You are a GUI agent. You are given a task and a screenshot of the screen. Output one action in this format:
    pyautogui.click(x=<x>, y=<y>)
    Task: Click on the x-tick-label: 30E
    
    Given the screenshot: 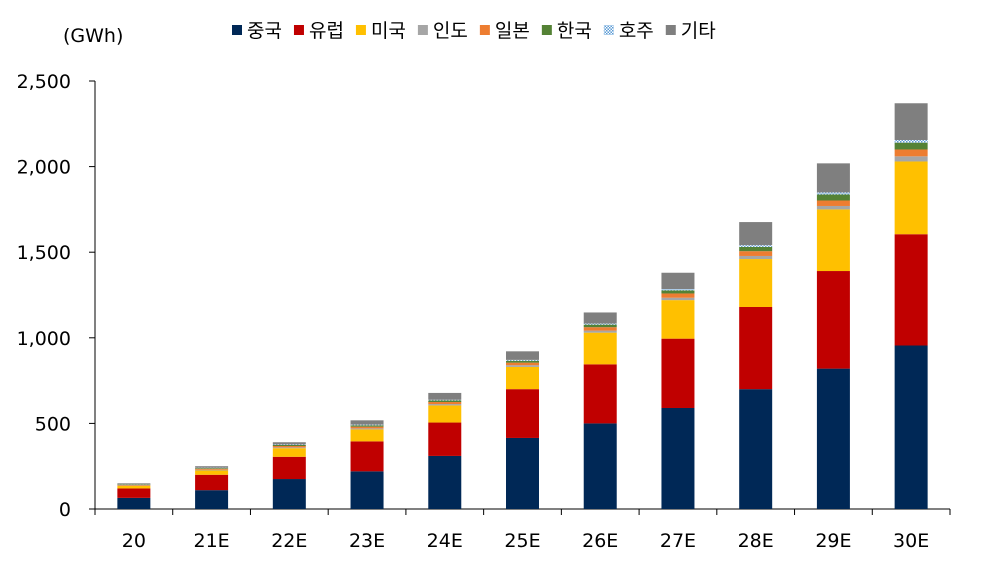 What is the action you would take?
    pyautogui.click(x=911, y=541)
    